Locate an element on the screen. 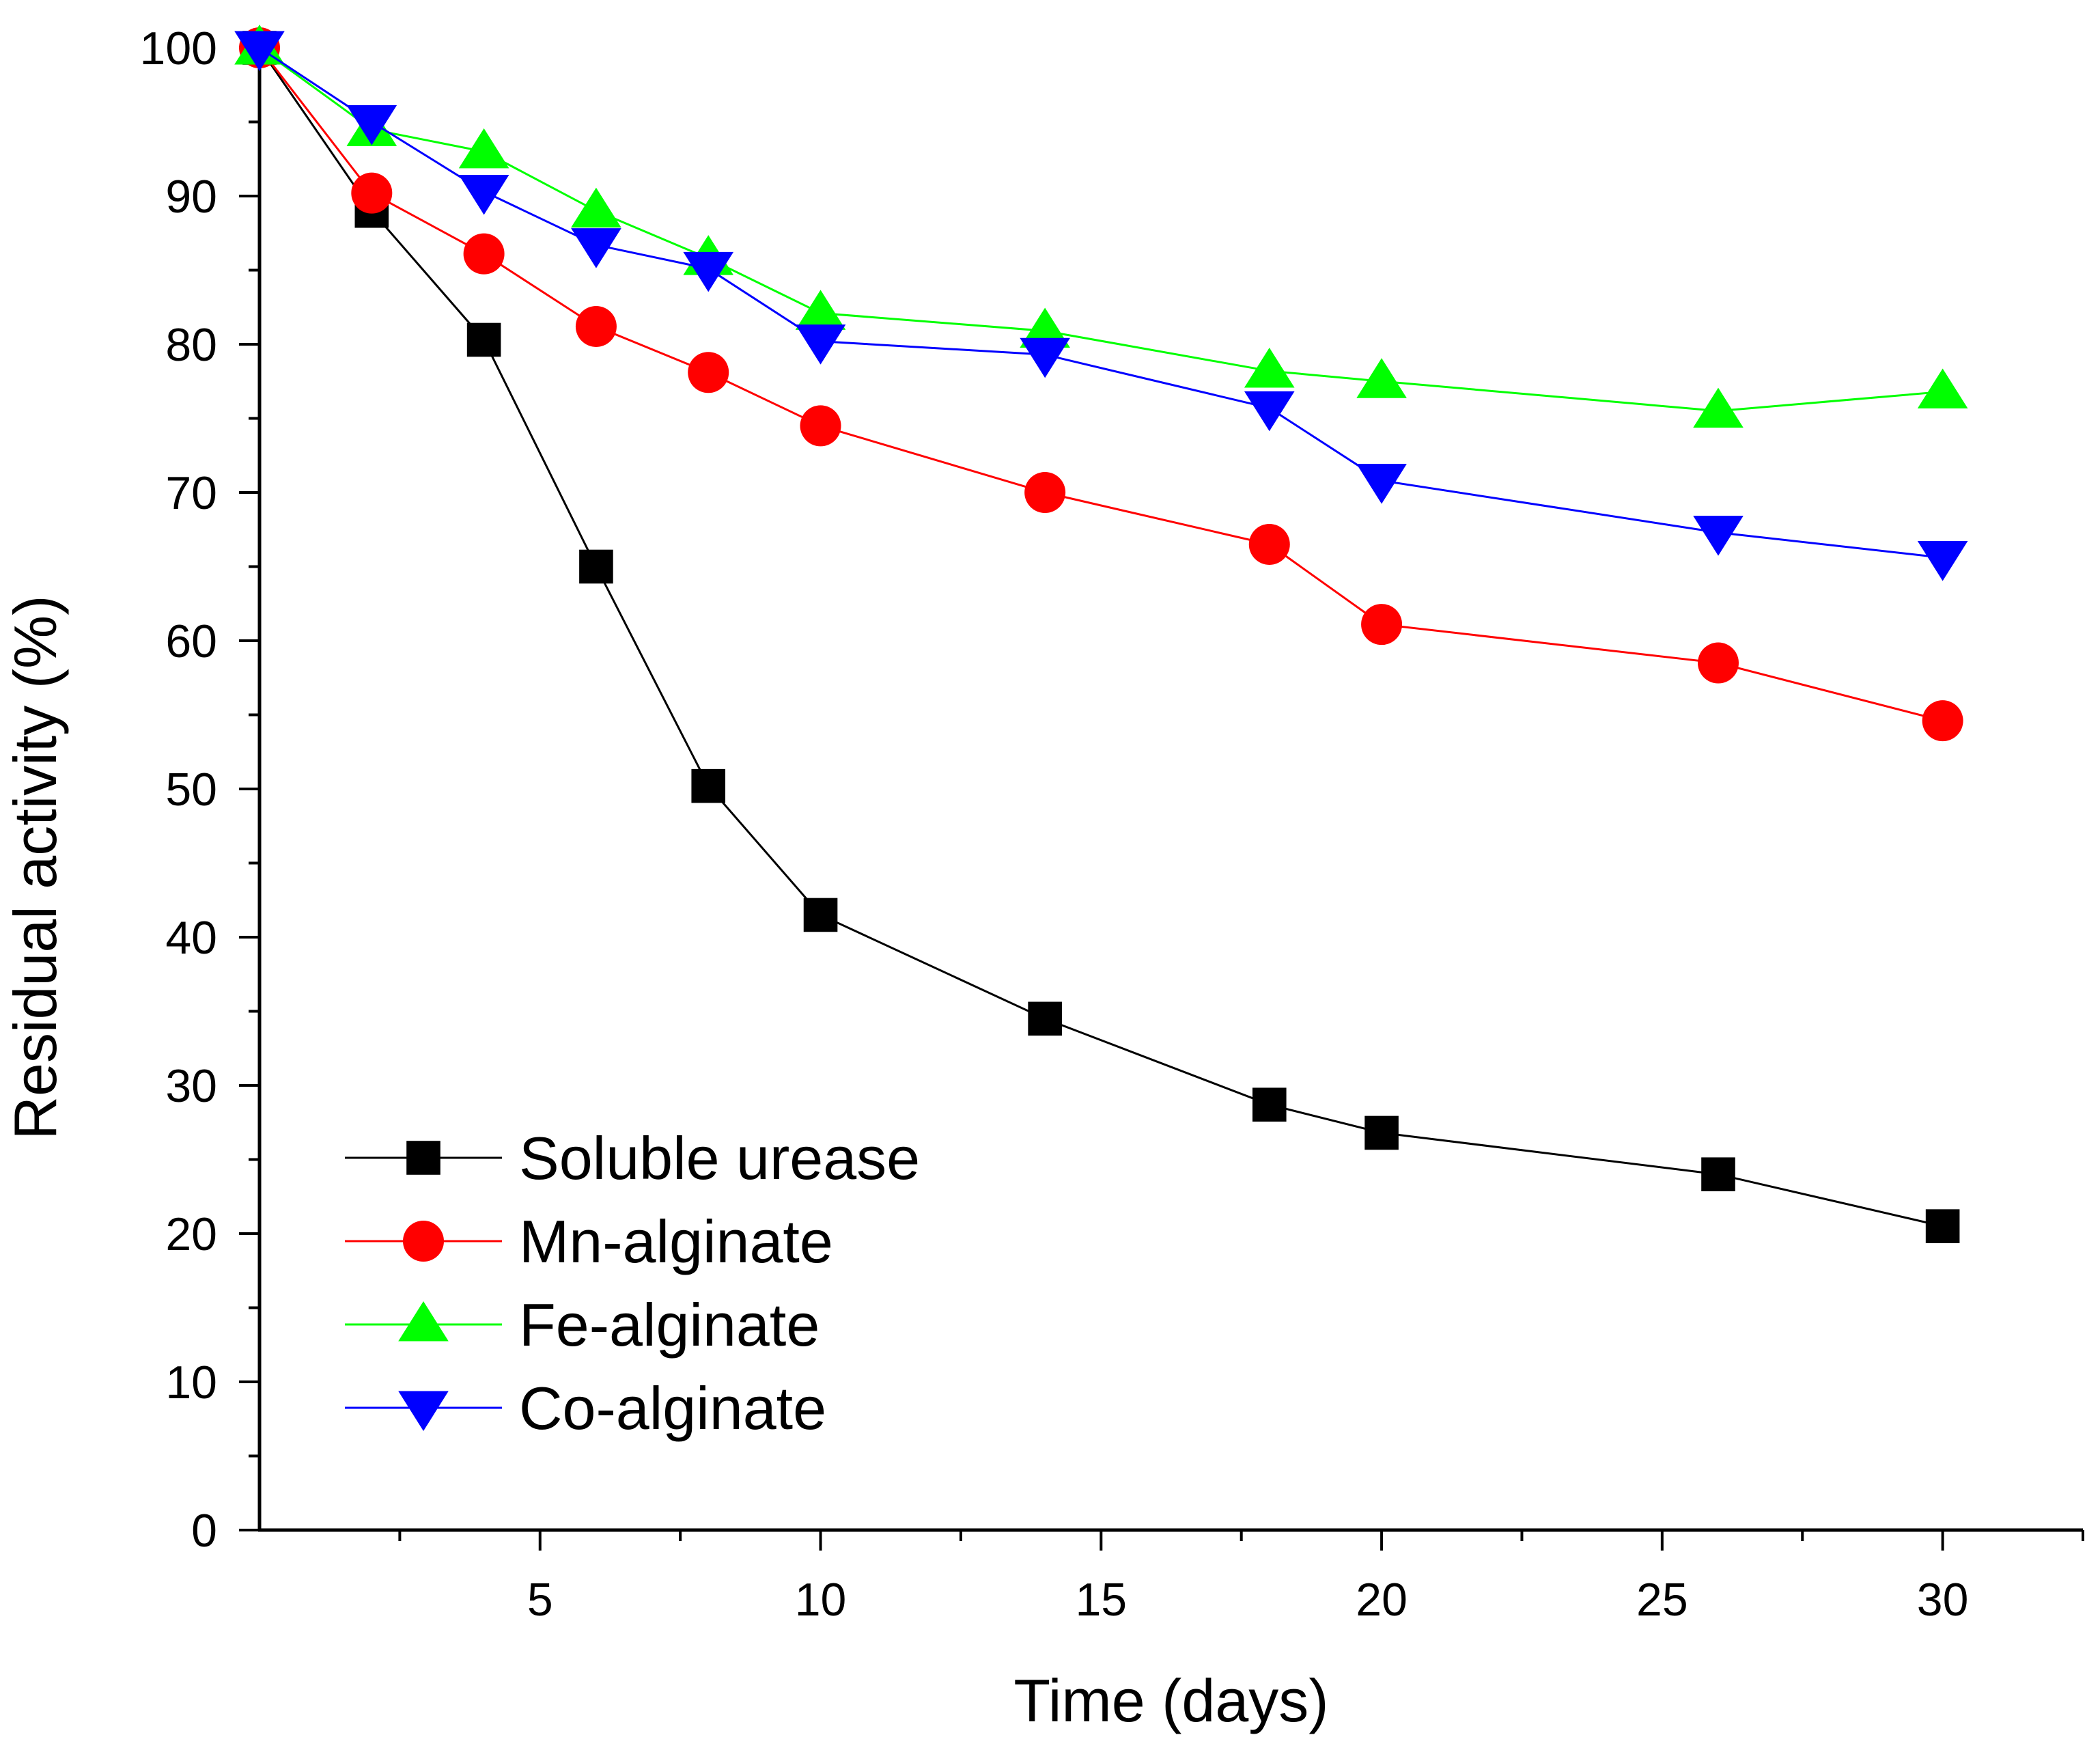  legend-label: Mn-alginate is located at coordinates (676, 1241).